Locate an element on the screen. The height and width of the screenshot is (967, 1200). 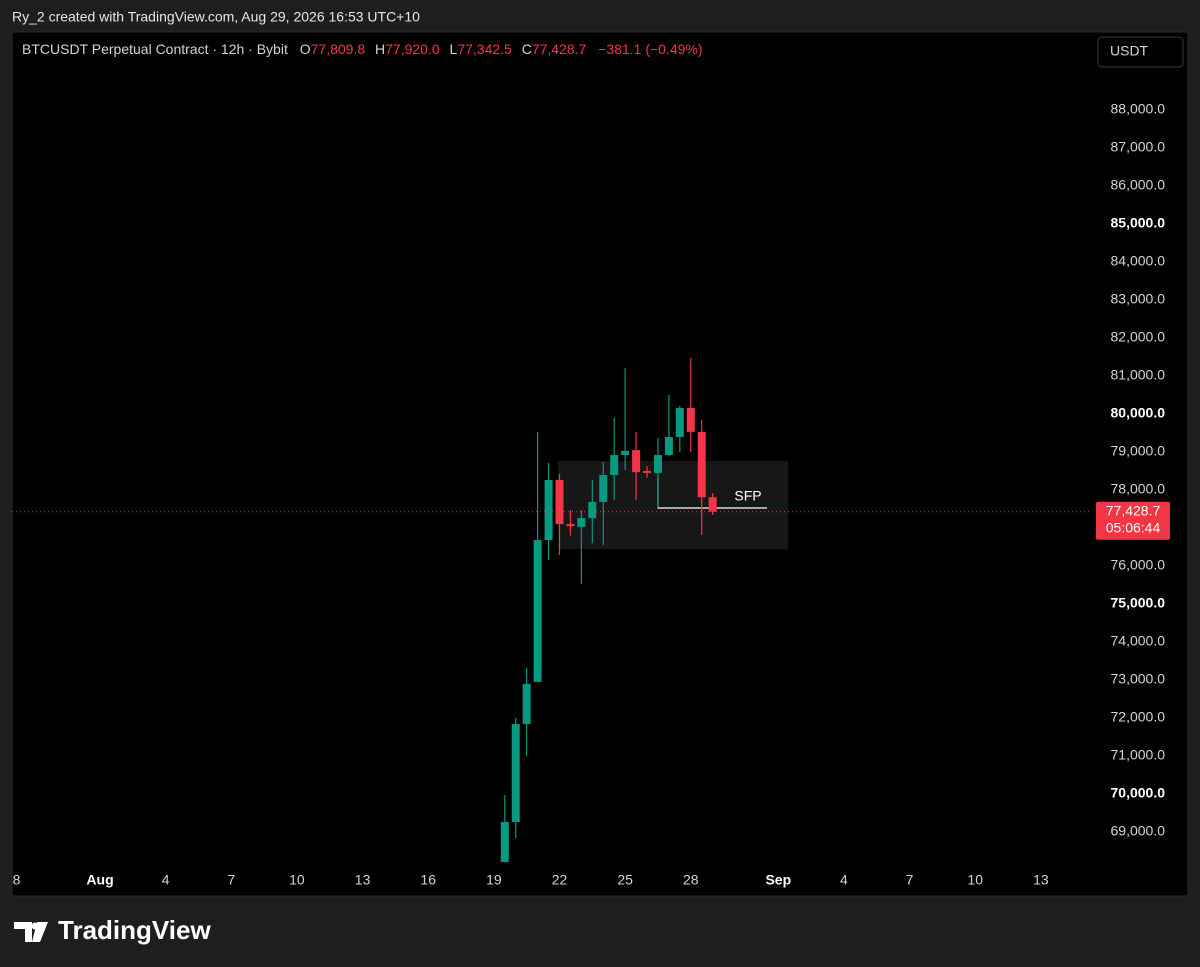
annotation: SFP is located at coordinates (747, 496).